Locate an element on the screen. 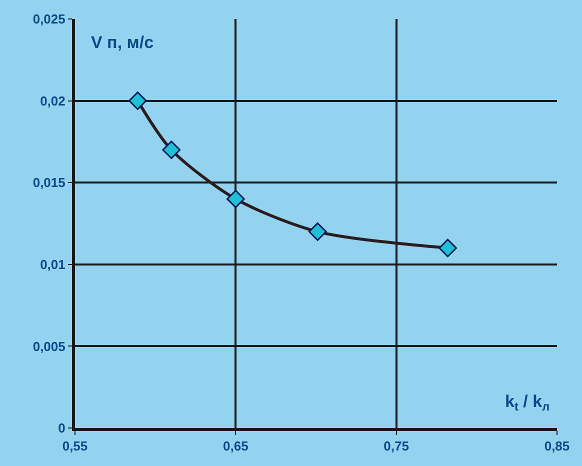  y-tick-label: 0,025 is located at coordinates (49, 19).